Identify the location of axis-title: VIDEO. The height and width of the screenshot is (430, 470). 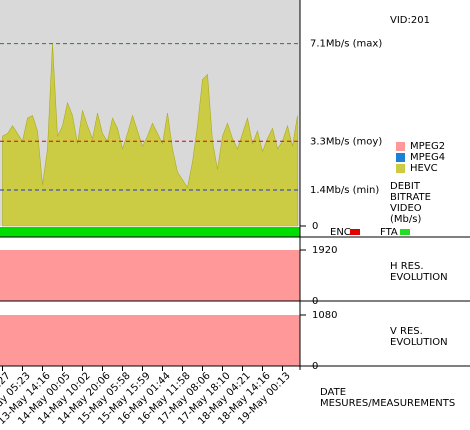
(406, 208).